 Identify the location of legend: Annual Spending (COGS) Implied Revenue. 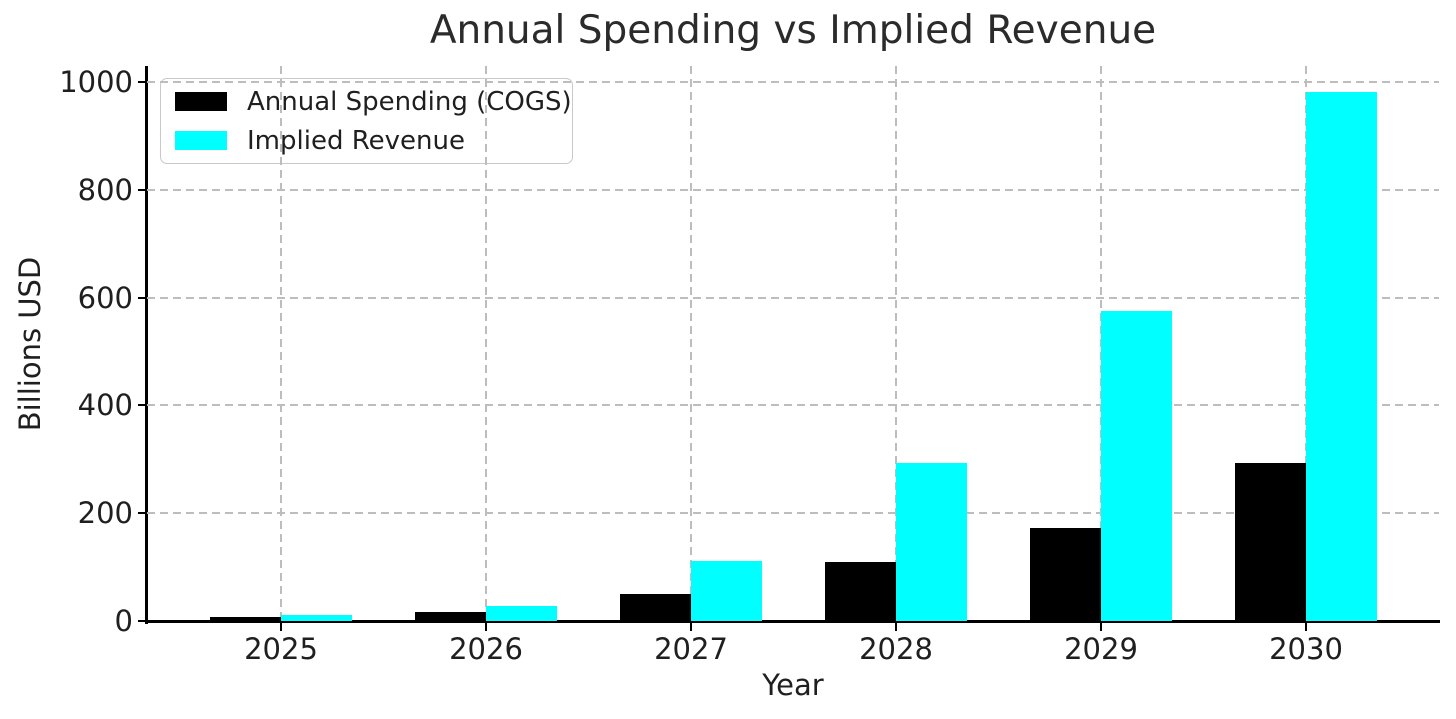
(366, 121).